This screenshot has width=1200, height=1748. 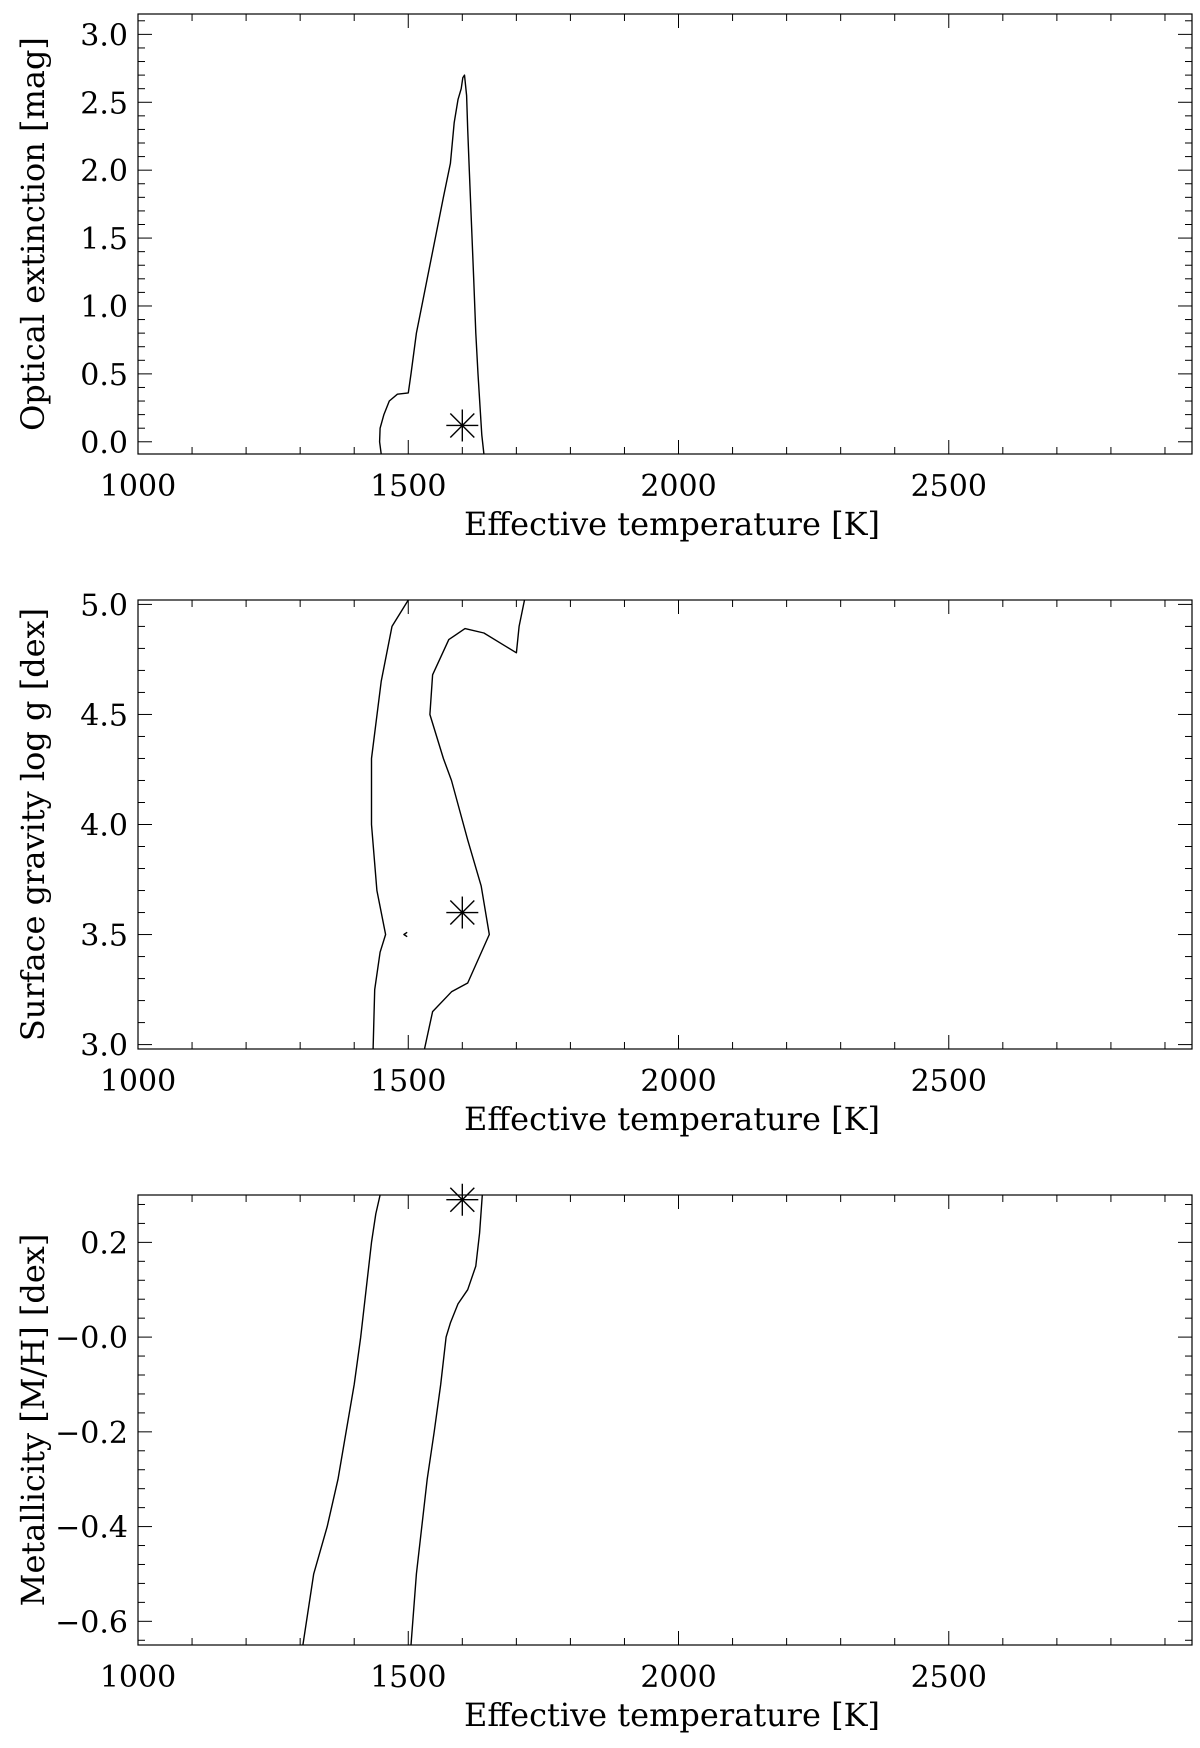 I want to click on y-axis-label: Surface gravity log g [dex], so click(x=33, y=824).